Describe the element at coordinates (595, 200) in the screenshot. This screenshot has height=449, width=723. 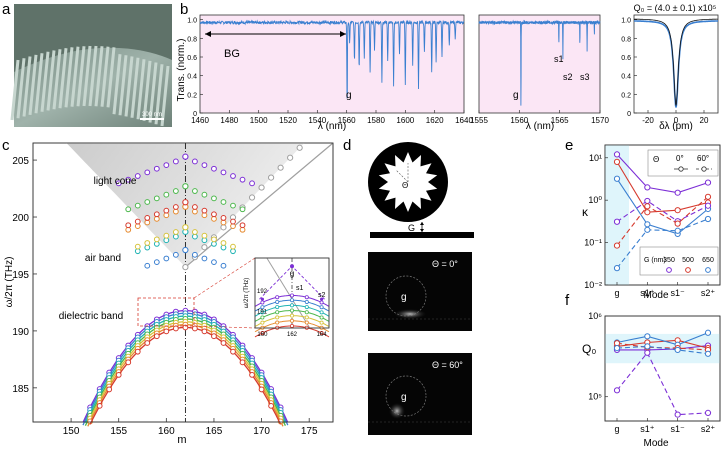
I see `y-tick-label: 10⁰` at that location.